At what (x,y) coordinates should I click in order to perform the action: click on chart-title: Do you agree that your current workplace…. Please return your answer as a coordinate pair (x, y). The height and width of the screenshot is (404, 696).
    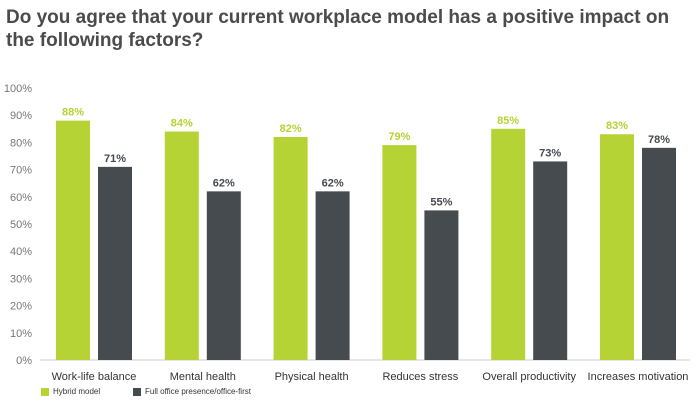
    Looking at the image, I should click on (338, 29).